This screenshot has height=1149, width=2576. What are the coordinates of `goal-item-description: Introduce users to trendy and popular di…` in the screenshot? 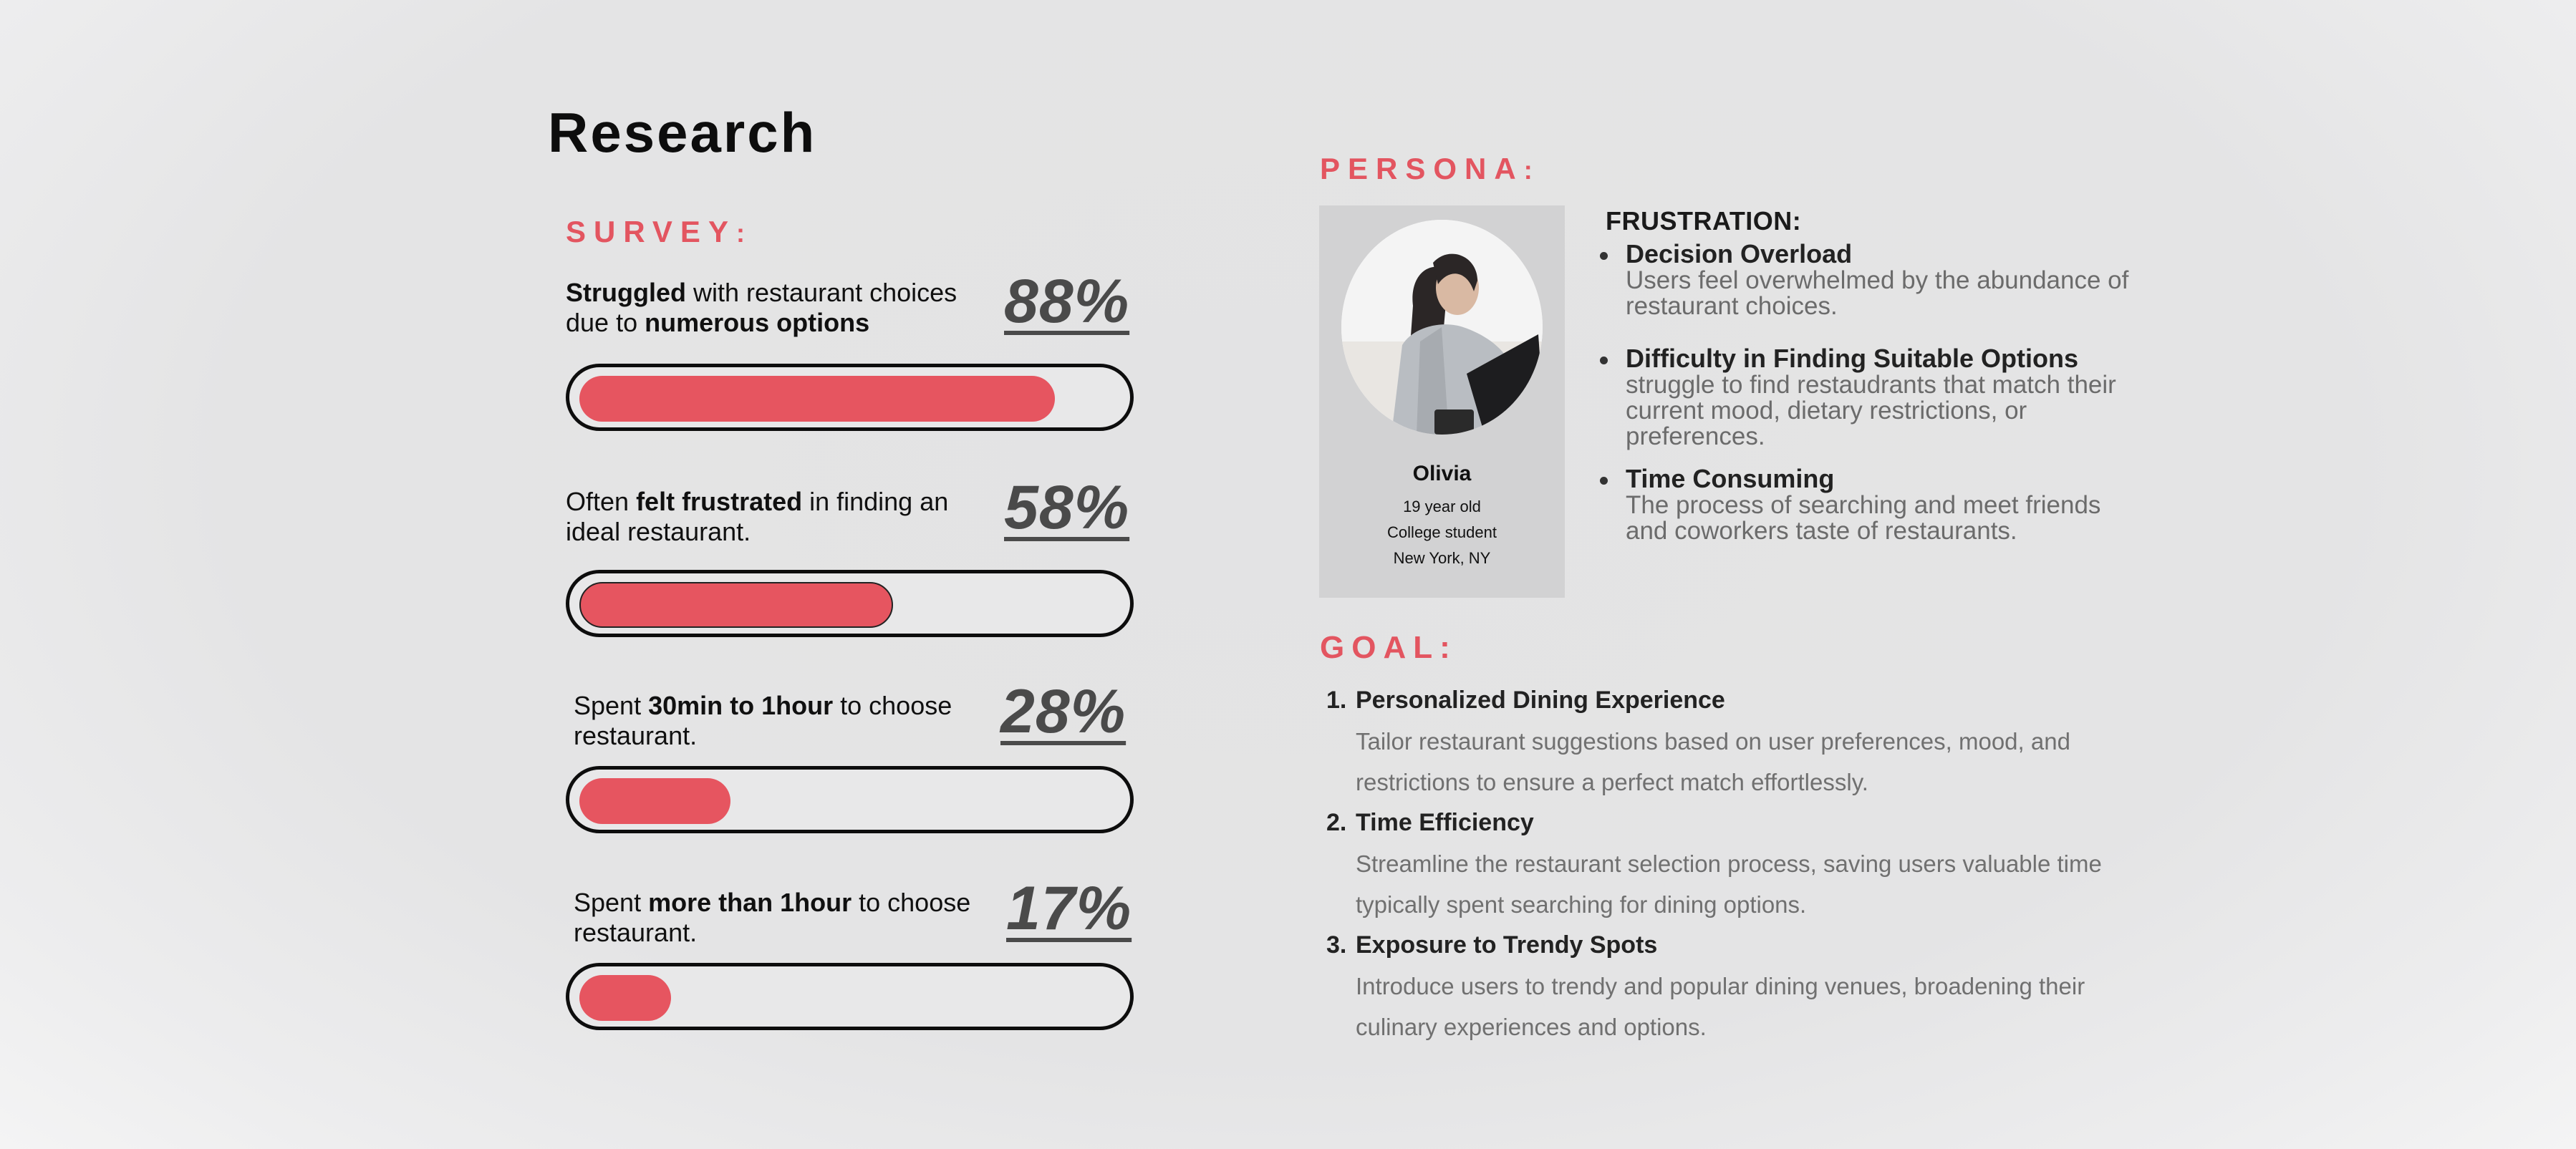 It's located at (1720, 1006).